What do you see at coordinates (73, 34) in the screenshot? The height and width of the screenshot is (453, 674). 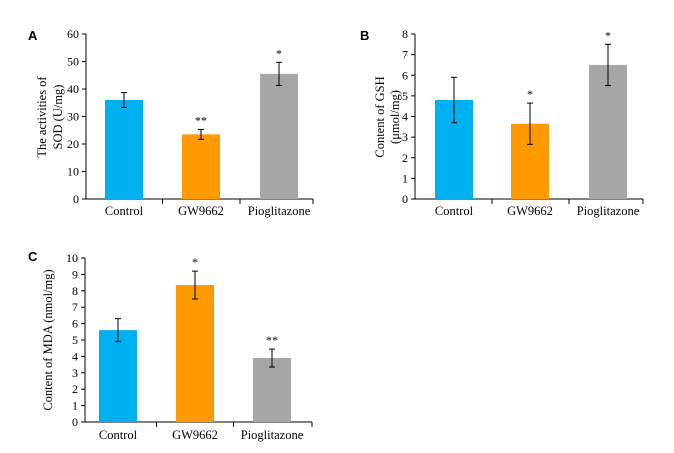 I see `y-tick-label: 60` at bounding box center [73, 34].